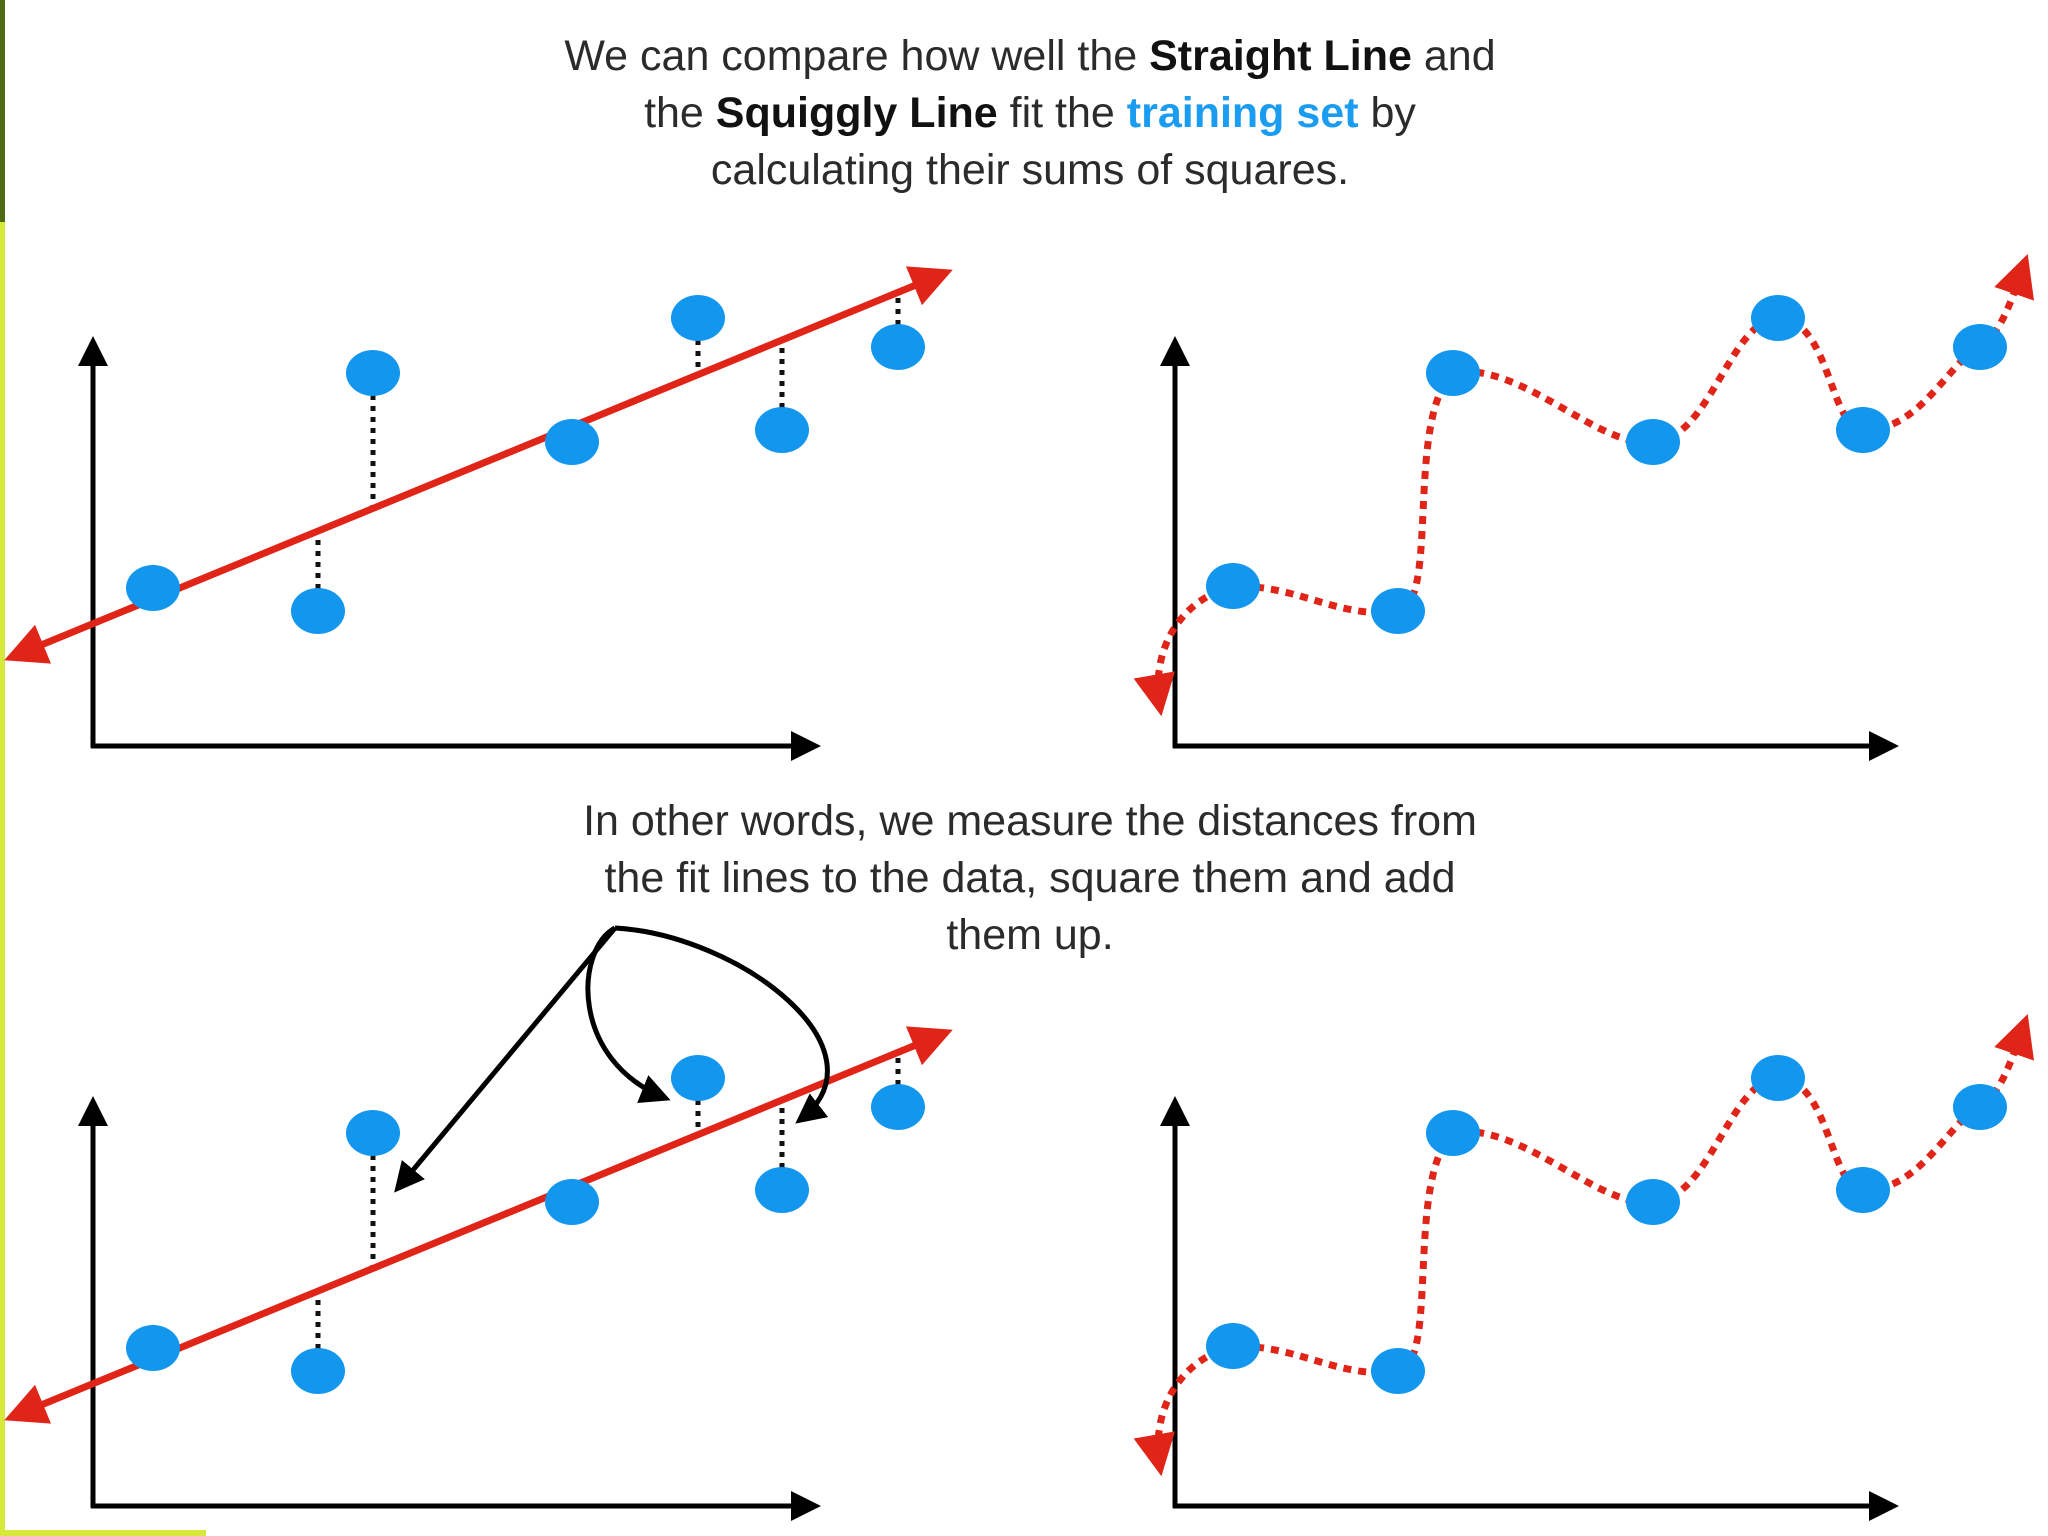 This screenshot has height=1536, width=2048. Describe the element at coordinates (1030, 170) in the screenshot. I see `caption-top-line-3: calculating their sums of squares.` at that location.